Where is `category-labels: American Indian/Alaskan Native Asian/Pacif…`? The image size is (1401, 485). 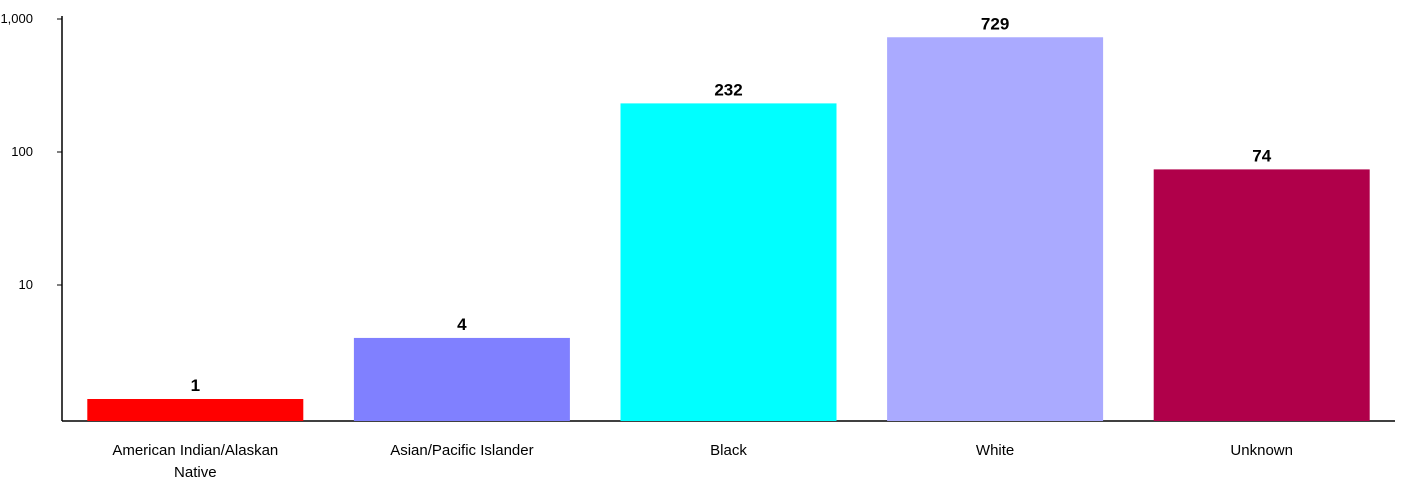 category-labels: American Indian/Alaskan Native Asian/Pacif… is located at coordinates (702, 461).